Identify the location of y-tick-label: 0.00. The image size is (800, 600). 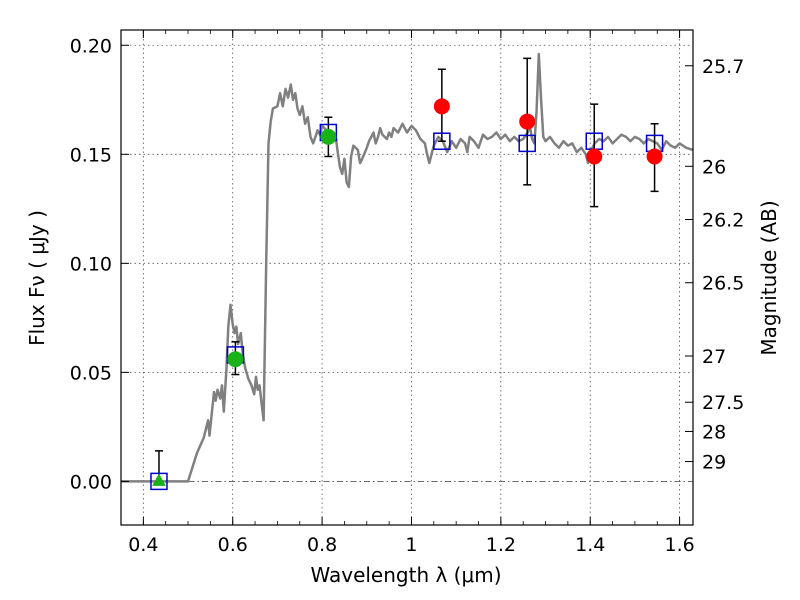
(91, 482).